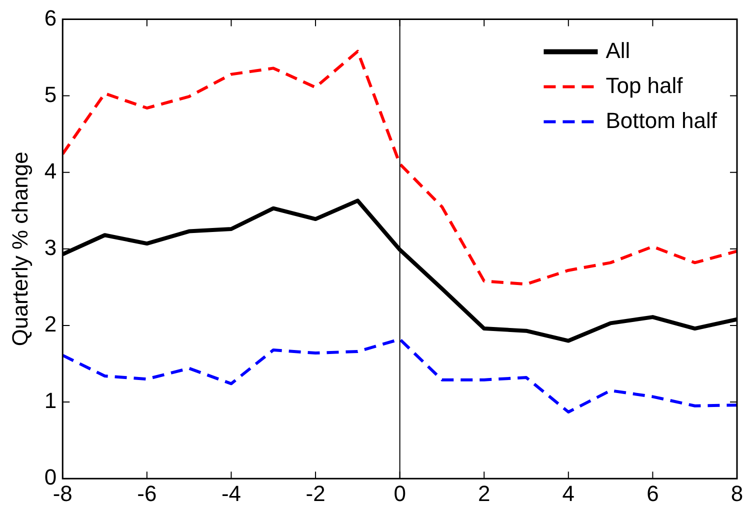 The width and height of the screenshot is (747, 513). Describe the element at coordinates (400, 493) in the screenshot. I see `x-tick-label: 0` at that location.